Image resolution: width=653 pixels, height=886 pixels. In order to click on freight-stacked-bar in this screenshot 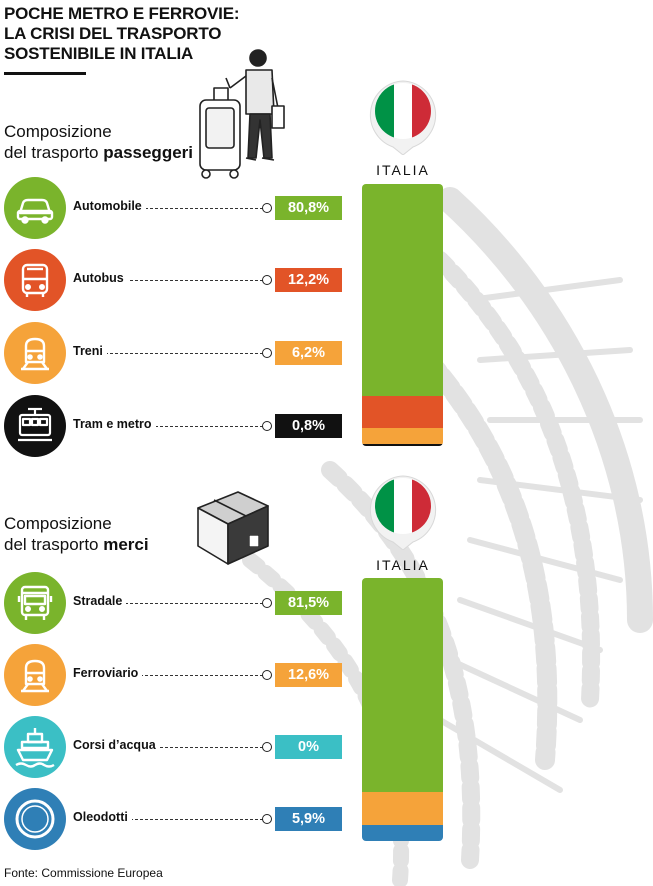, I will do `click(402, 709)`.